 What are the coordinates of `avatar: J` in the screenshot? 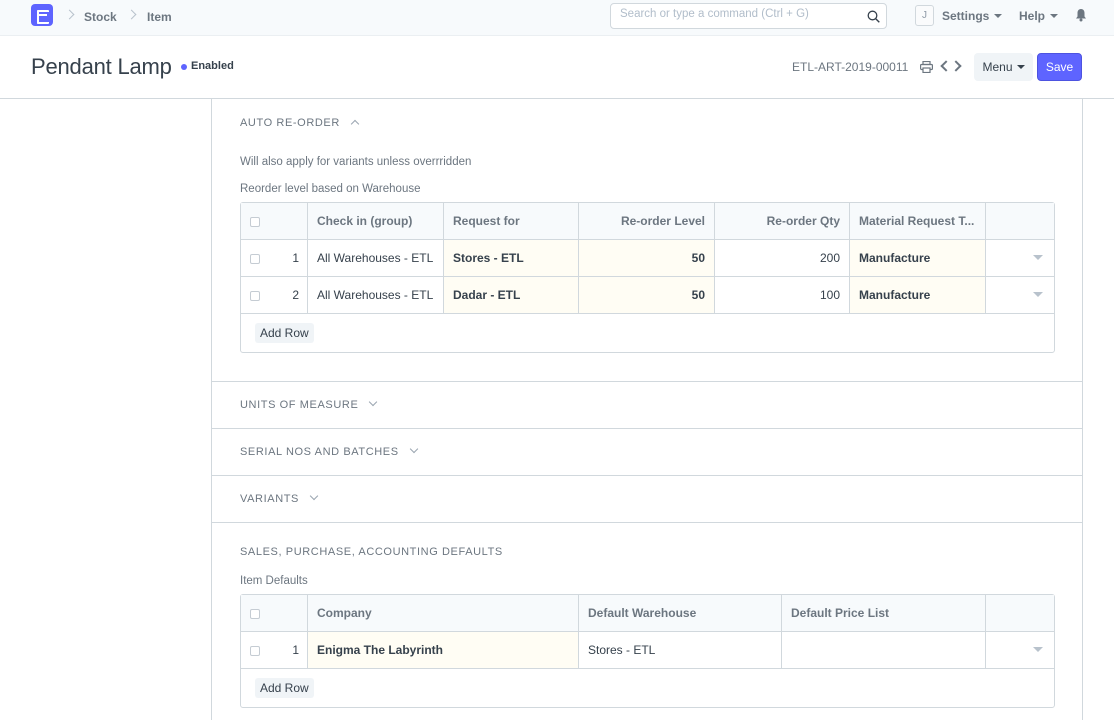 It's located at (924, 15).